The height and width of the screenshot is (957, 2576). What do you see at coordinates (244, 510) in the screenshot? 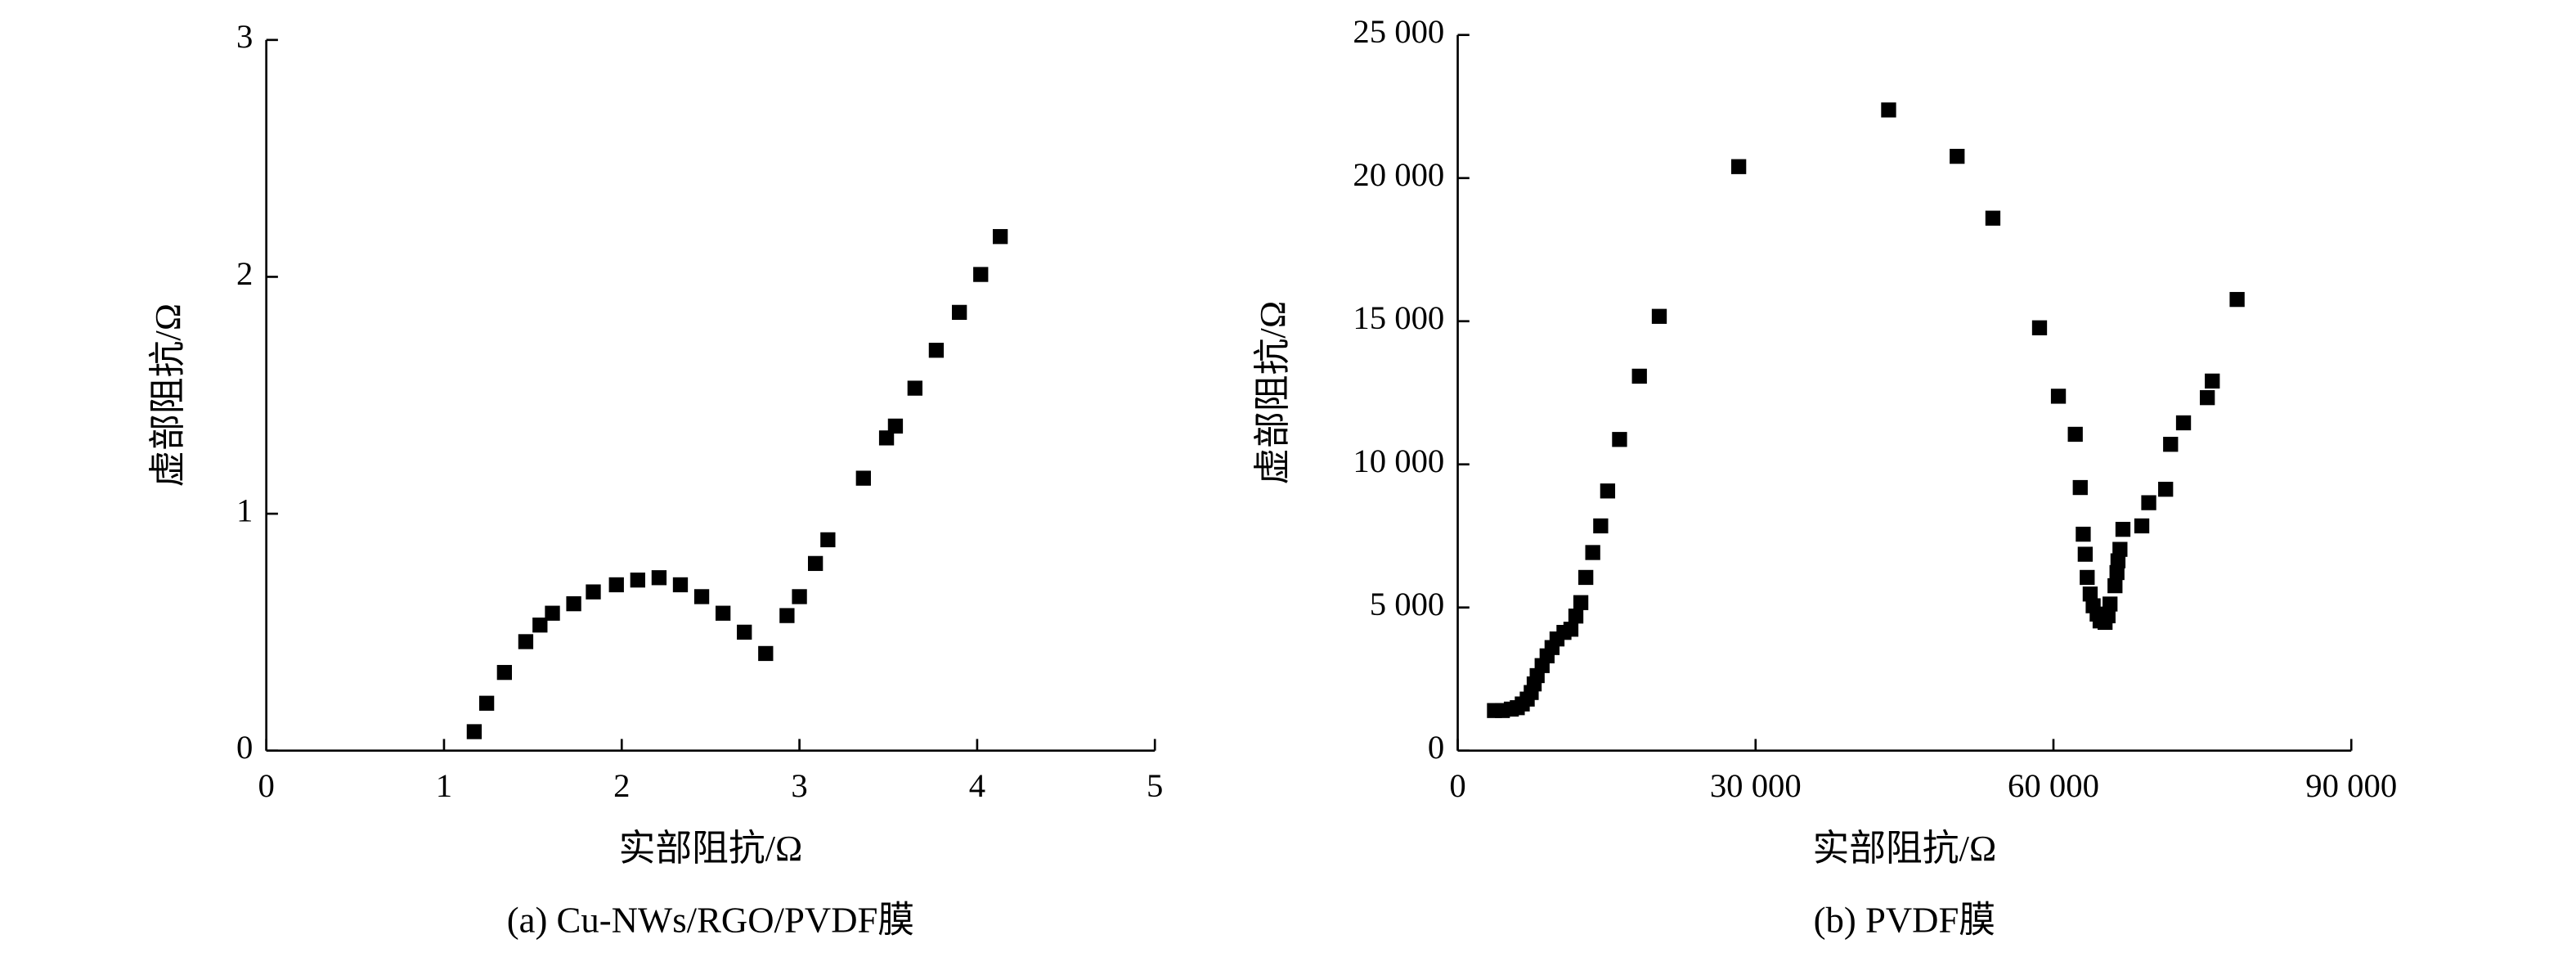
I see `y-tick-label: 1` at bounding box center [244, 510].